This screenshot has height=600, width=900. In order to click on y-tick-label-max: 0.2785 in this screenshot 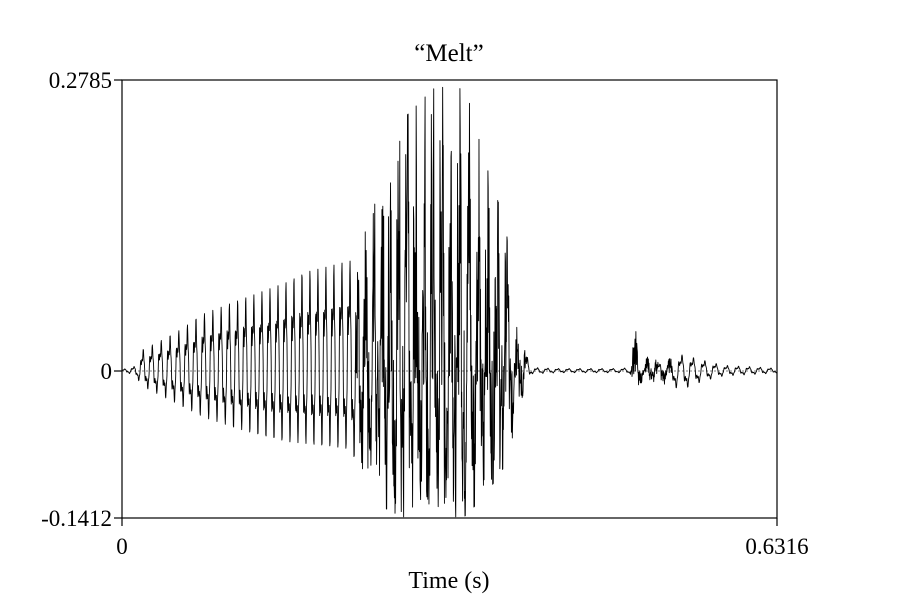, I will do `click(80, 80)`.